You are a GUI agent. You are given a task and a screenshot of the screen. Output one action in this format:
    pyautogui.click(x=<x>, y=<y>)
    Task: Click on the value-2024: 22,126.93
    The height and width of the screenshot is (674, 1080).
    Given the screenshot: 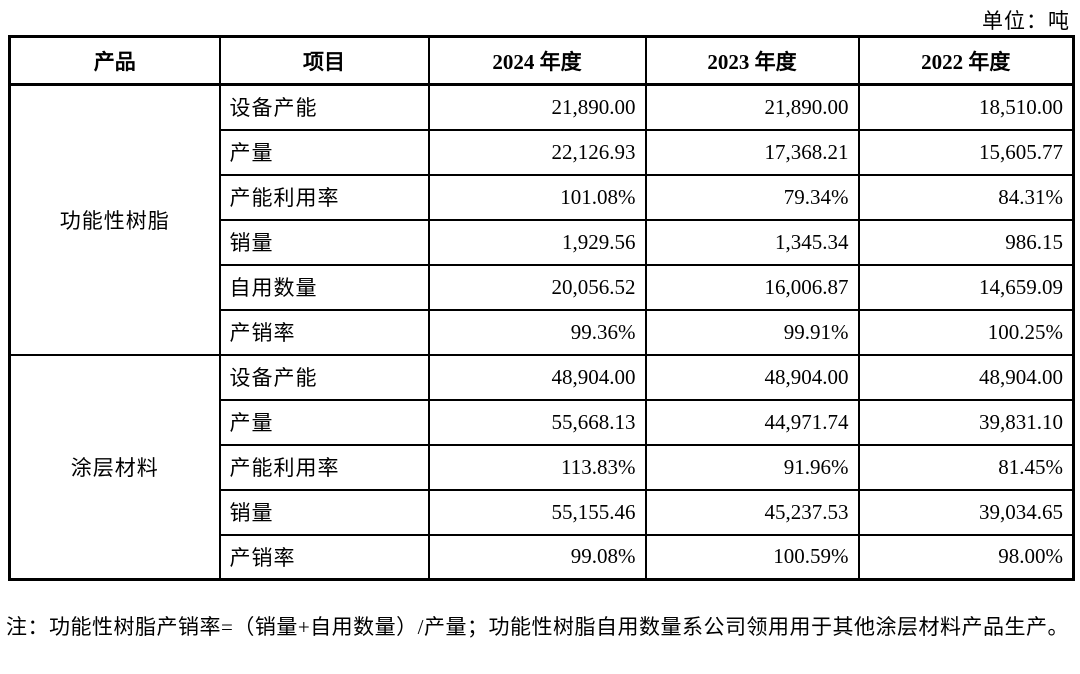 What is the action you would take?
    pyautogui.click(x=537, y=152)
    